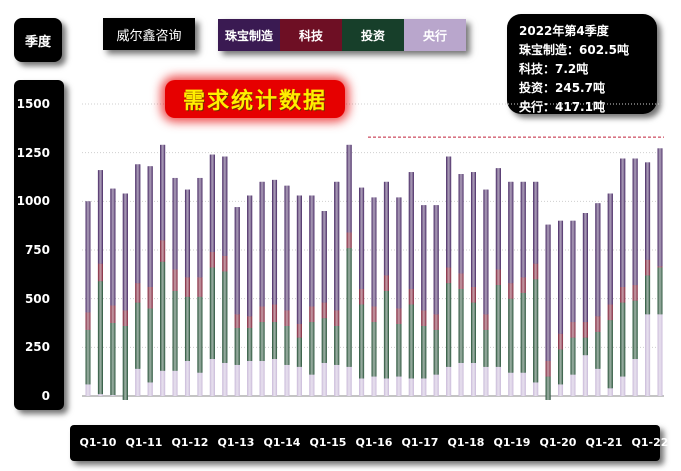 The width and height of the screenshot is (681, 471). I want to click on company-name: 威尔鑫咨询, so click(149, 36).